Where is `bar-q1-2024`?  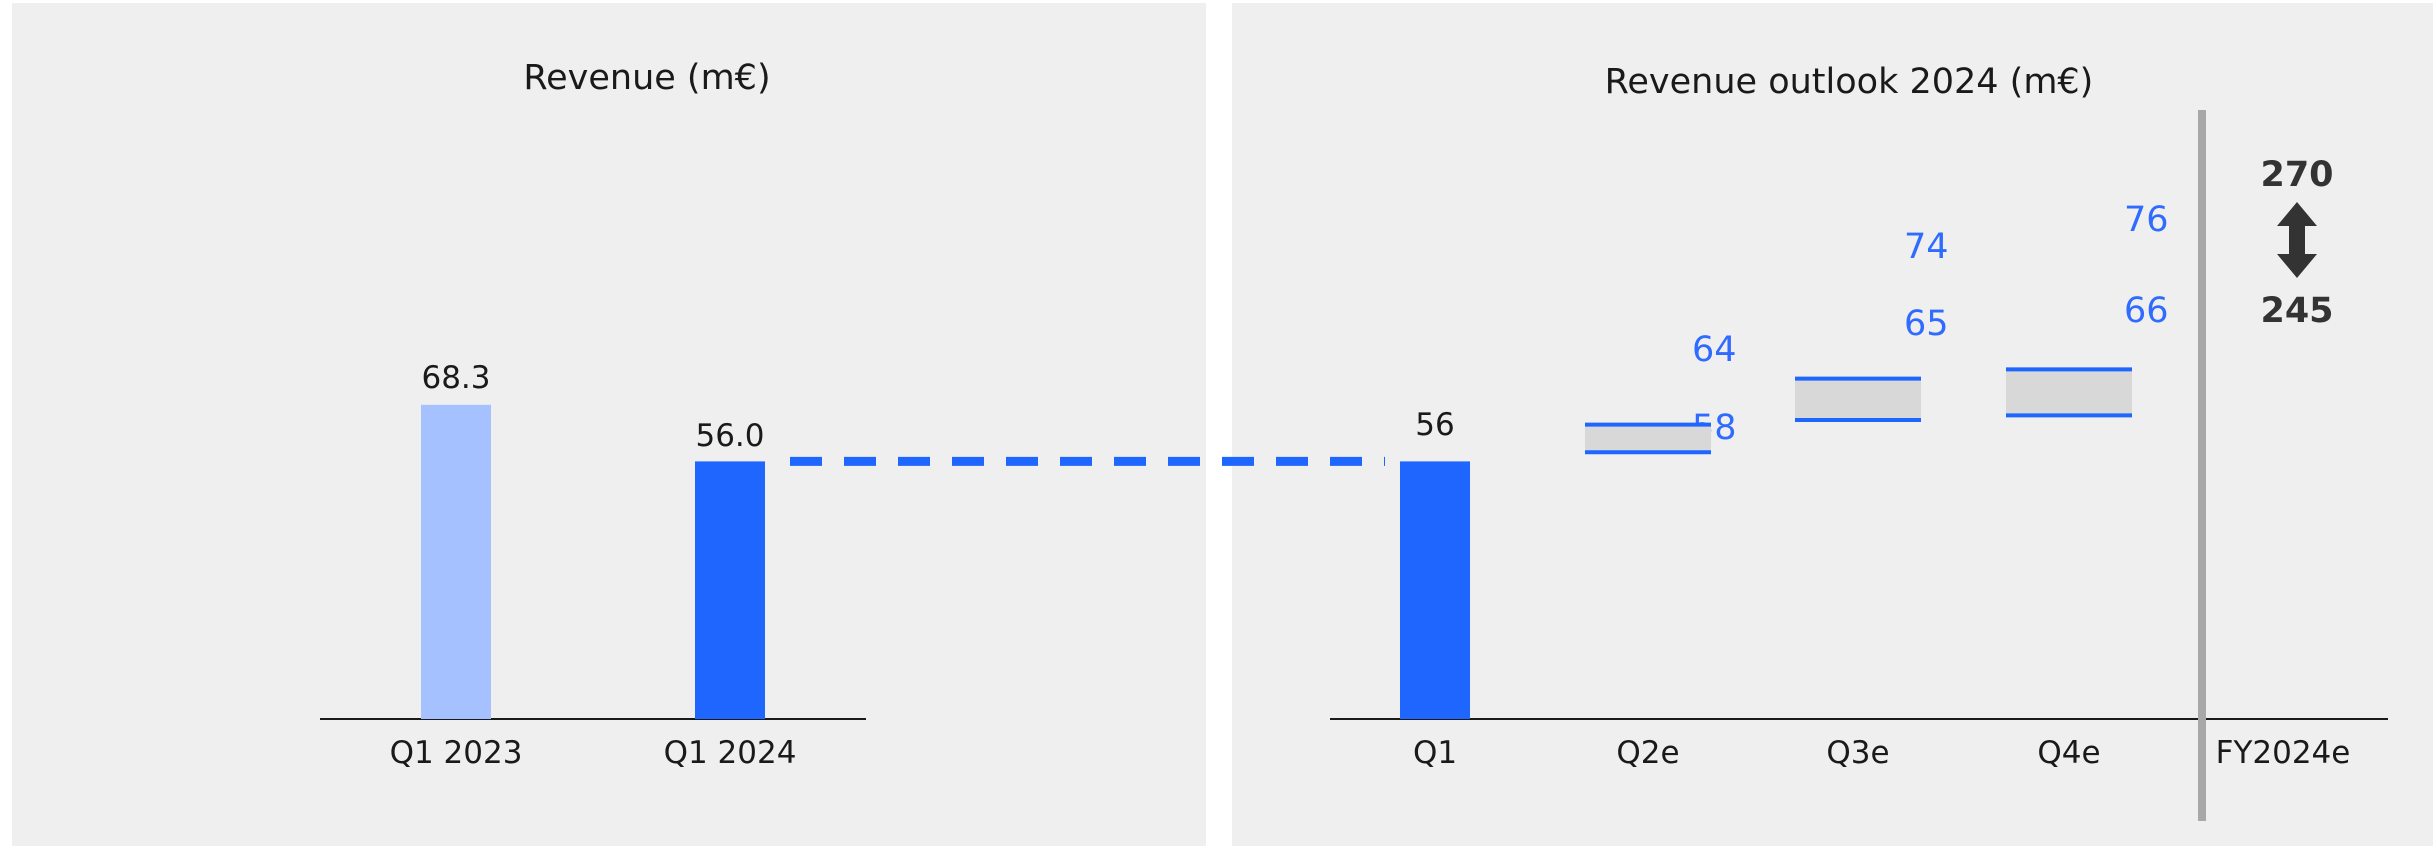 bar-q1-2024 is located at coordinates (730, 590).